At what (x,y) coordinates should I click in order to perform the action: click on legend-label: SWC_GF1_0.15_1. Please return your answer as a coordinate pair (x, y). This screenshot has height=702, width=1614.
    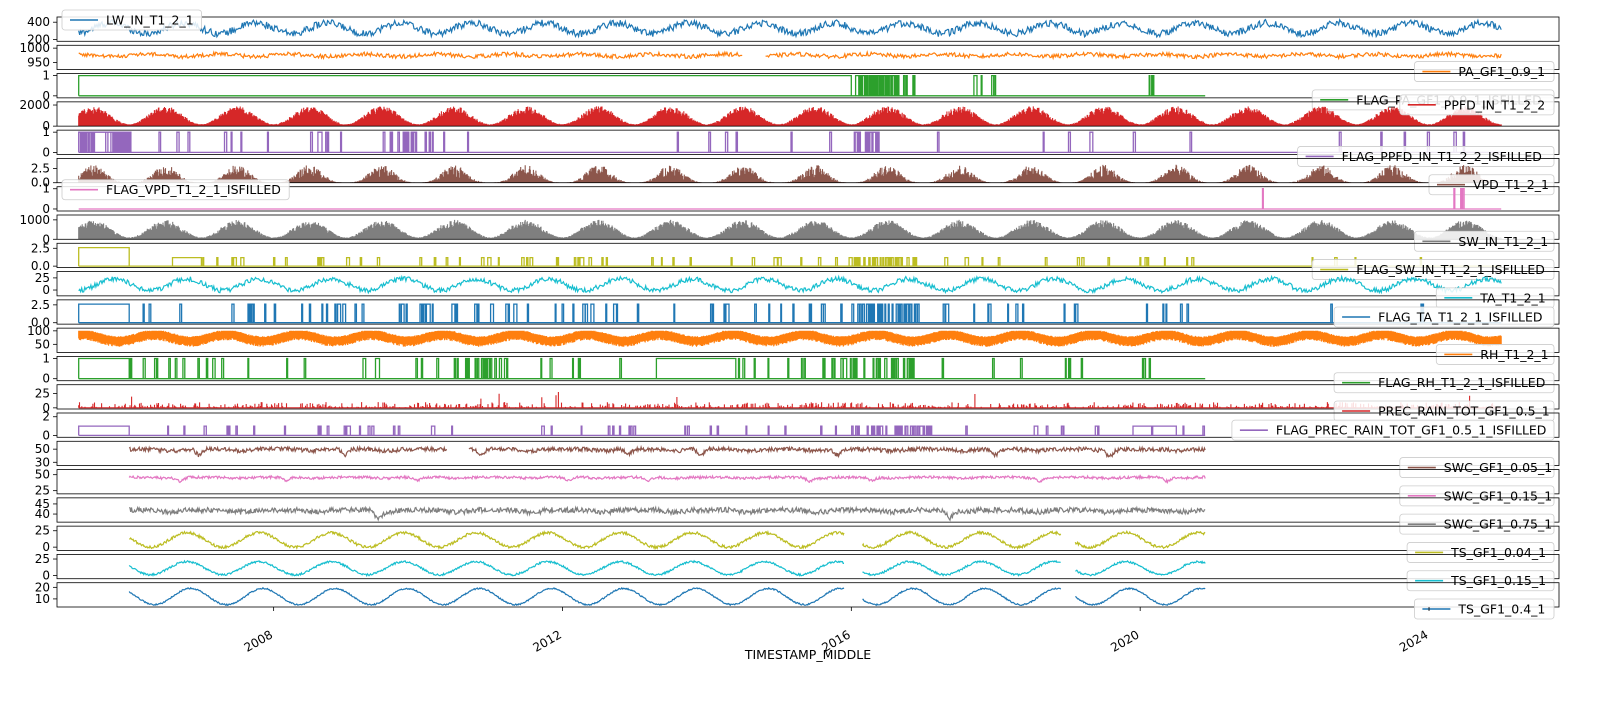
    Looking at the image, I should click on (1498, 495).